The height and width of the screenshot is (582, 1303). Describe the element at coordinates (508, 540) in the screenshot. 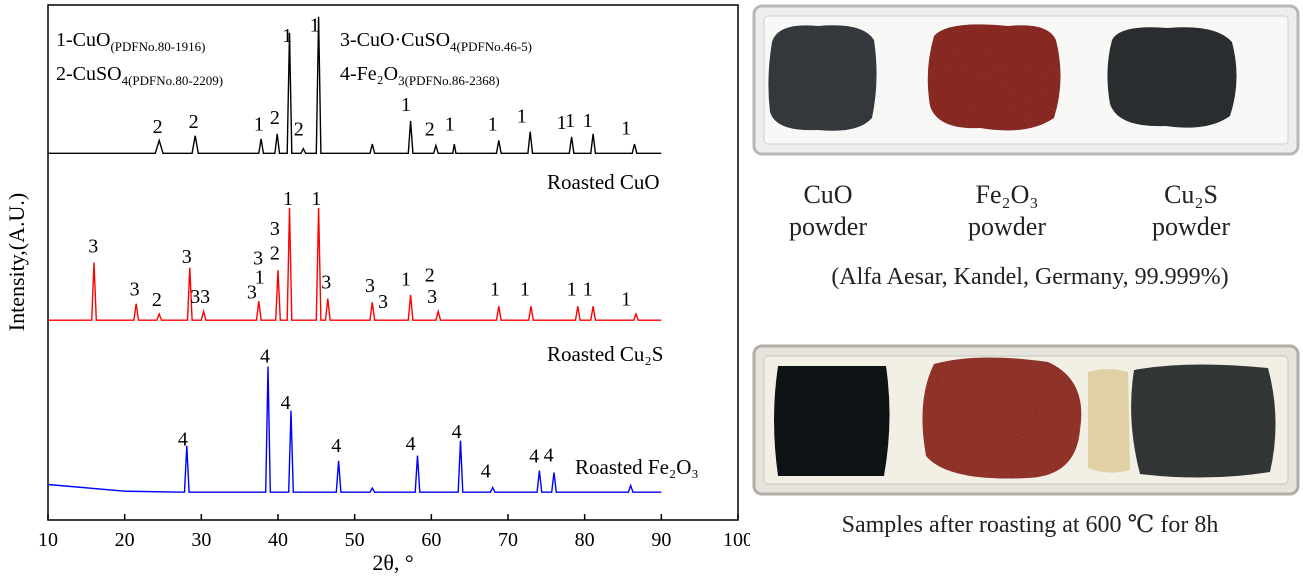

I see `x-tick-label: 70` at that location.